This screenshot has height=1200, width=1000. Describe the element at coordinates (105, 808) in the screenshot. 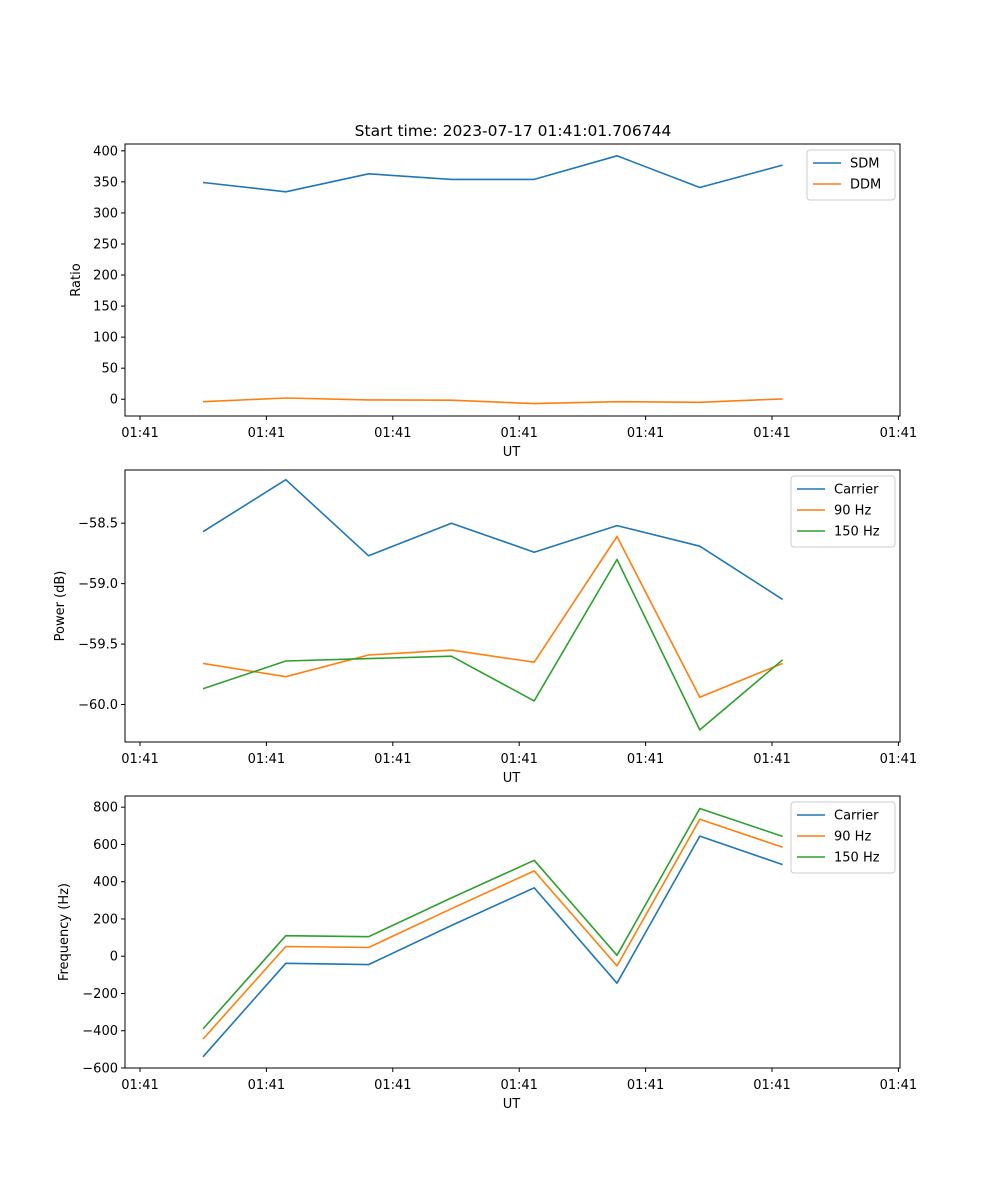

I see `y-tick-label: 800` at that location.